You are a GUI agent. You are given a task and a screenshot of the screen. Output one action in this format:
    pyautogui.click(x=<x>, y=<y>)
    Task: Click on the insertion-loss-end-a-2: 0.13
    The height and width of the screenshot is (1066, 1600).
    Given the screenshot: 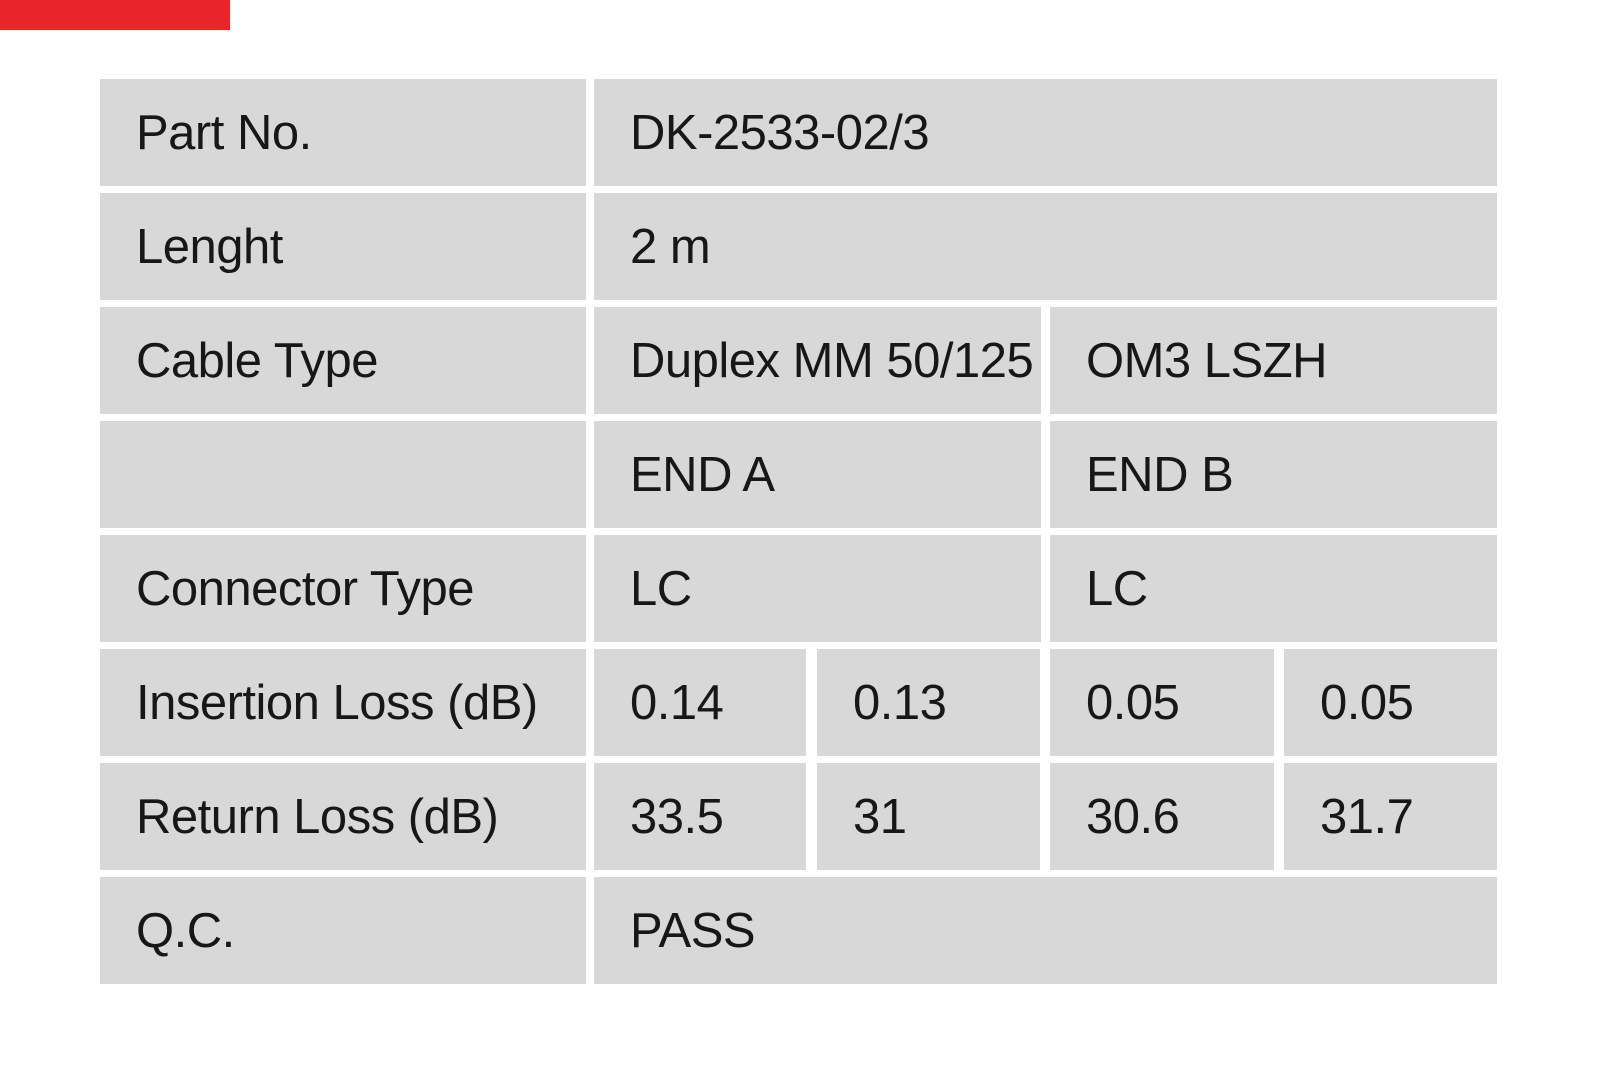 What is the action you would take?
    pyautogui.click(x=928, y=702)
    